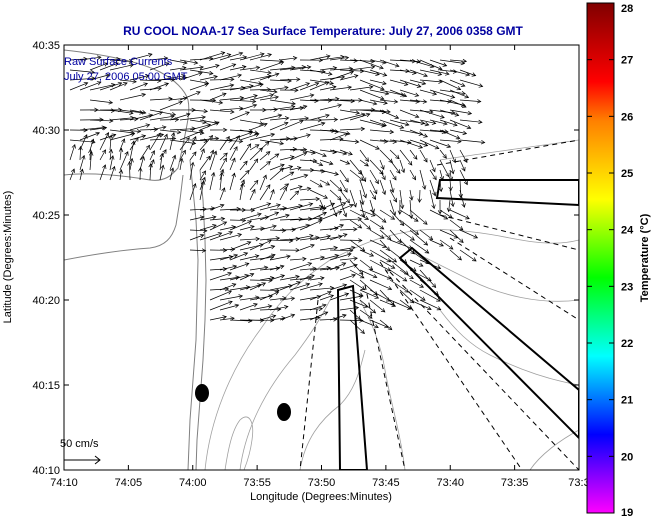 This screenshot has width=651, height=518. Describe the element at coordinates (627, 117) in the screenshot. I see `colorbar-tick-label: 26` at that location.